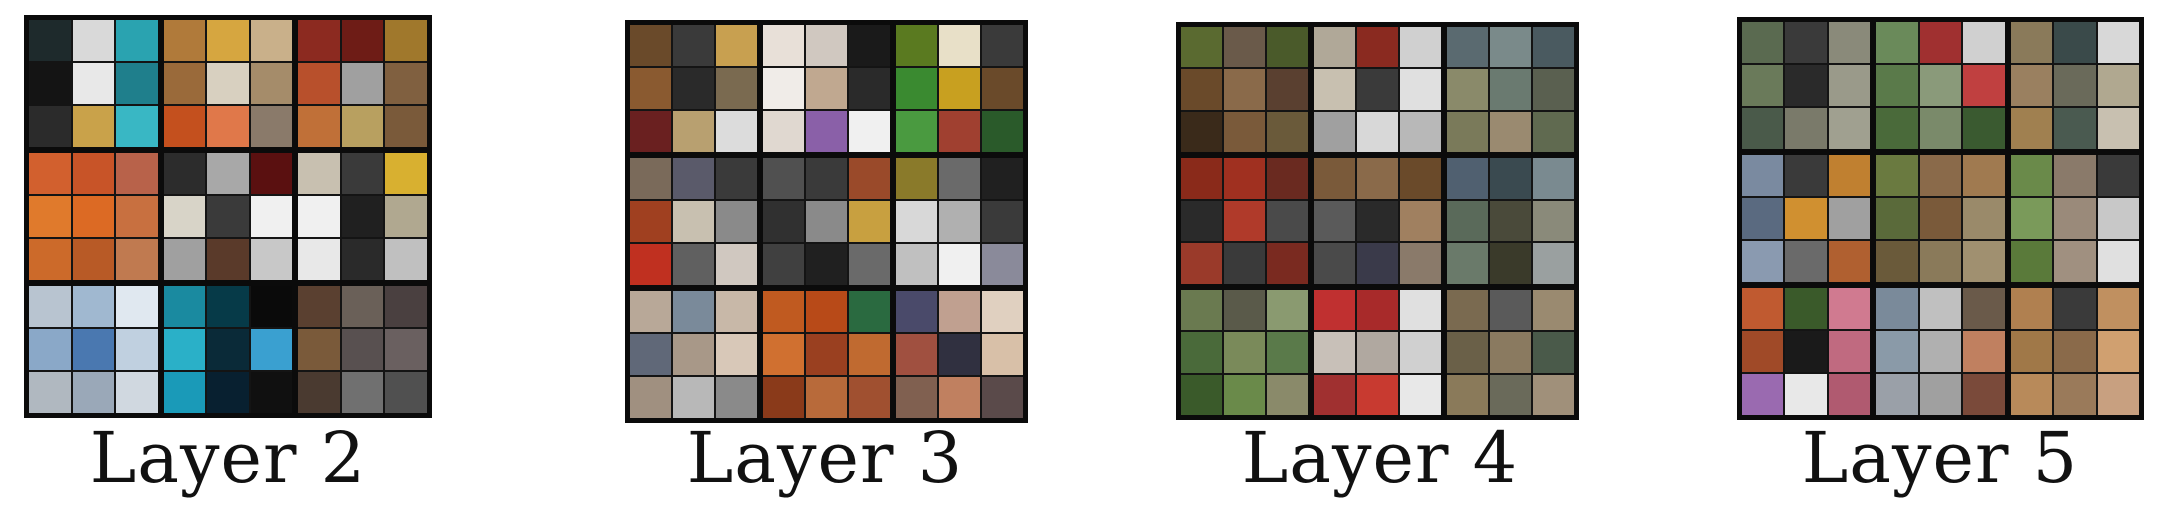 Image resolution: width=2170 pixels, height=508 pixels. What do you see at coordinates (825, 458) in the screenshot?
I see `layer-3-caption: Layer 3` at bounding box center [825, 458].